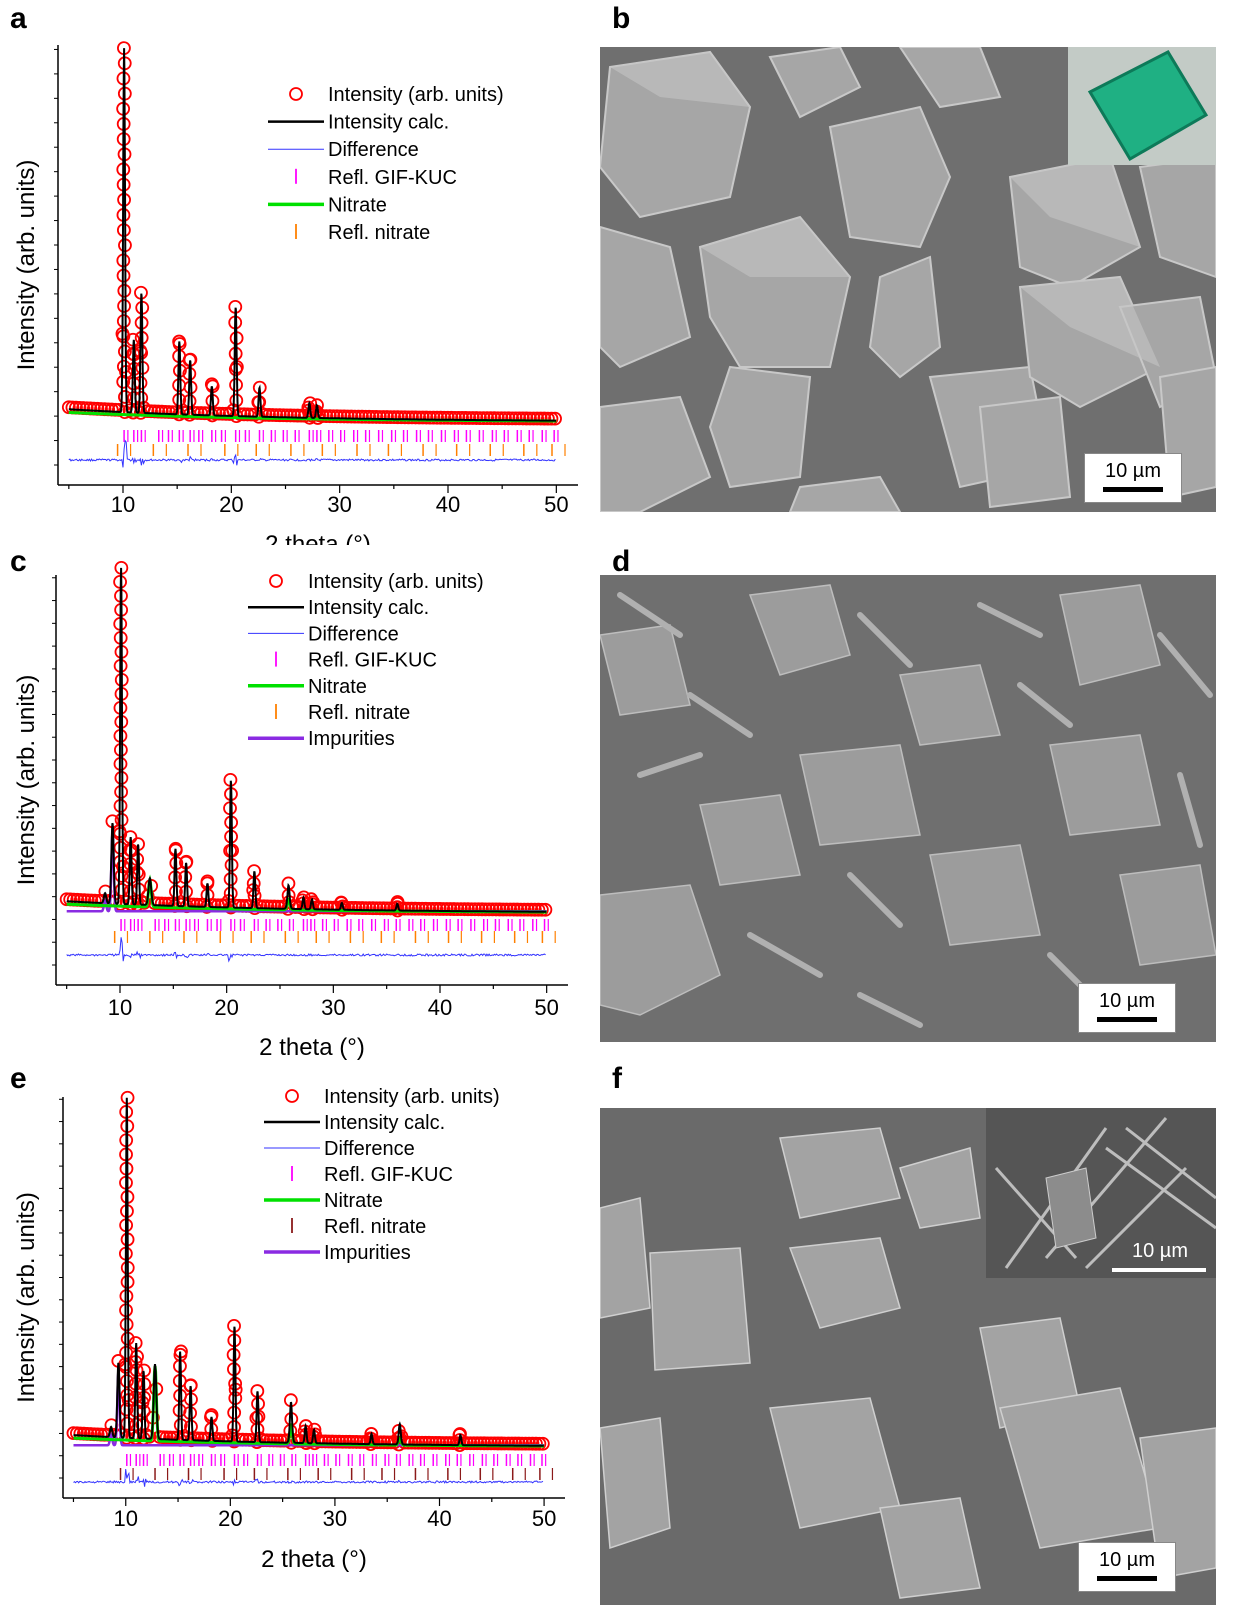 The width and height of the screenshot is (1245, 1605). What do you see at coordinates (1159, 1270) in the screenshot?
I see `inset-scale-bar-f` at bounding box center [1159, 1270].